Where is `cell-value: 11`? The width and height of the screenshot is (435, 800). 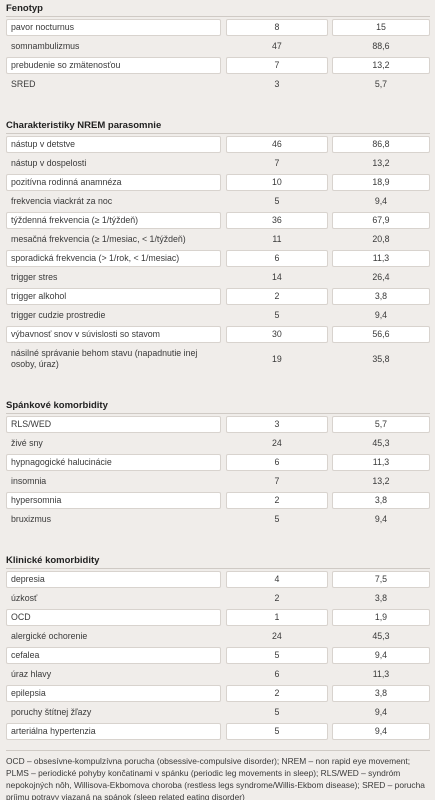
cell-value: 11 is located at coordinates (277, 239).